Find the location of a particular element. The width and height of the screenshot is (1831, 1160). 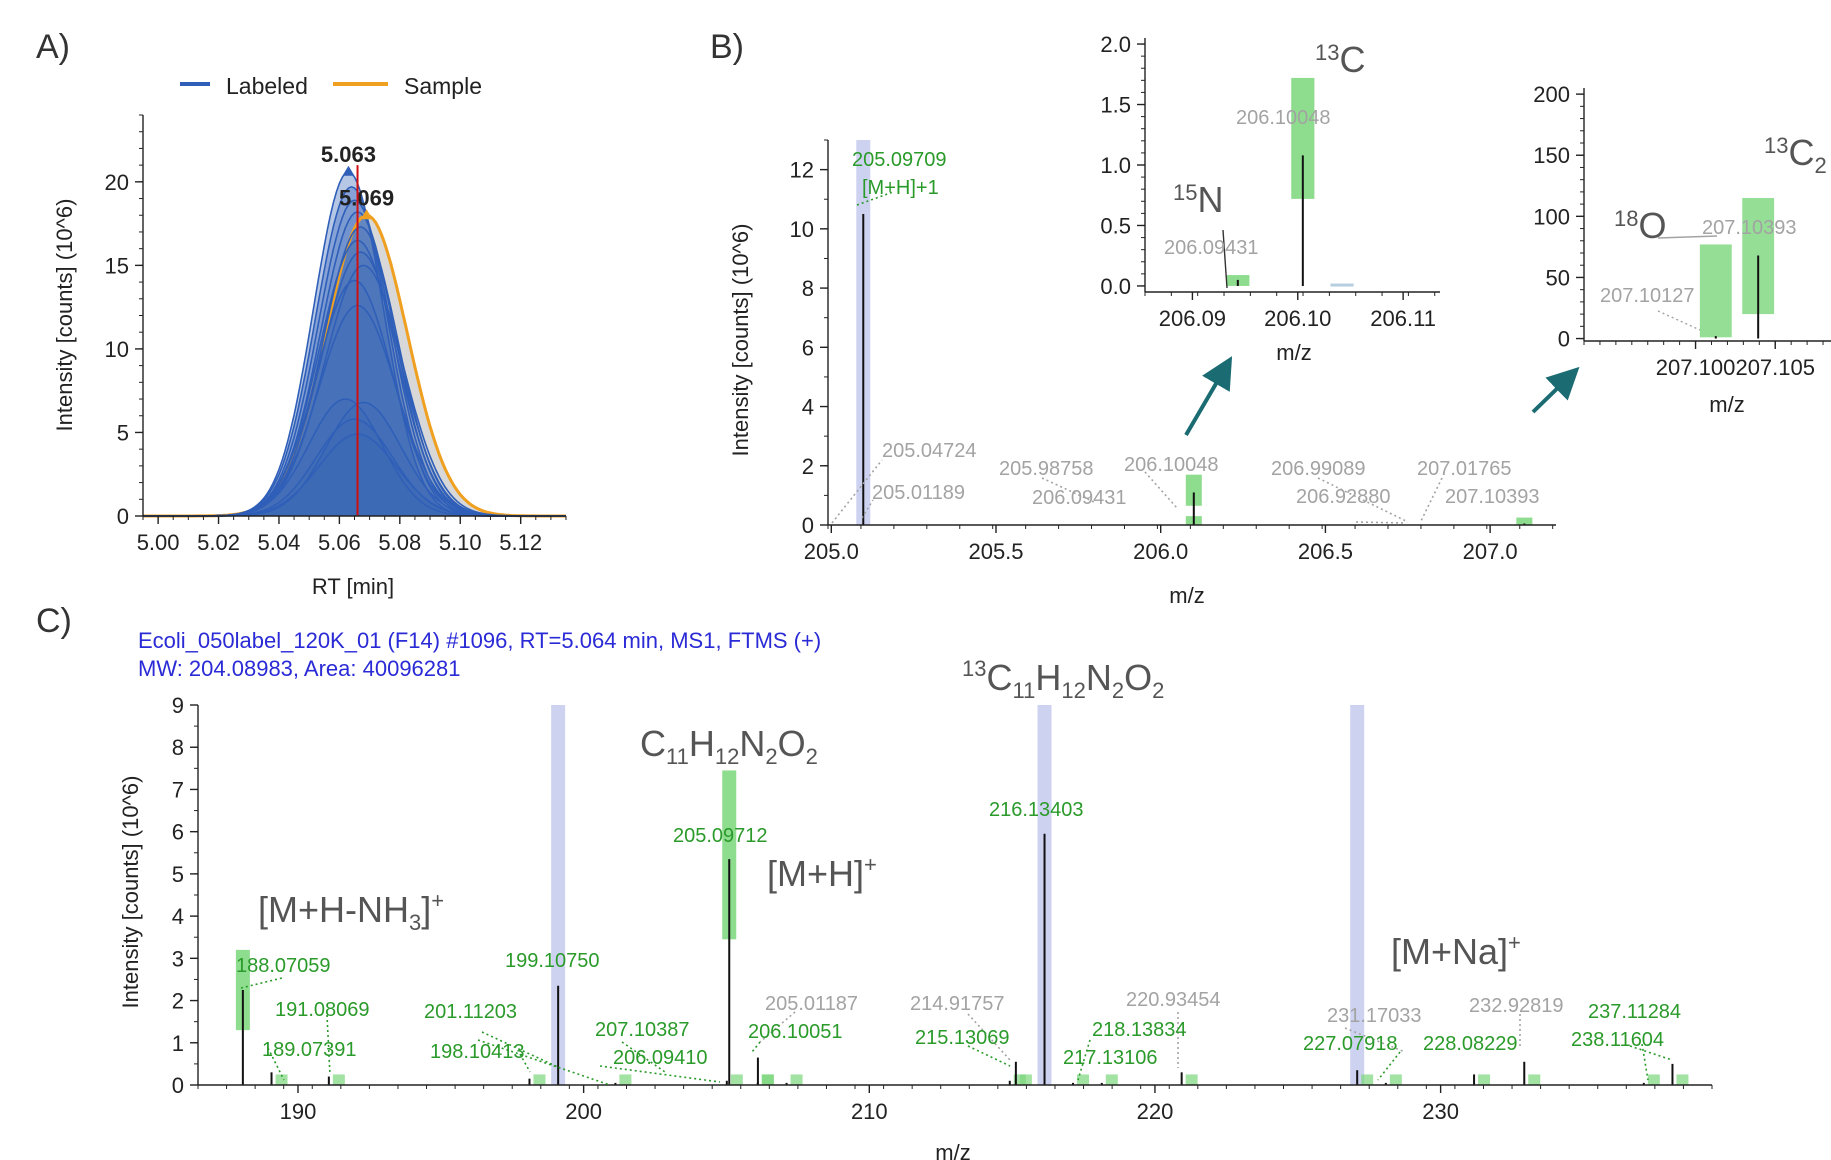

x-tick-label: 5.02 is located at coordinates (218, 542).